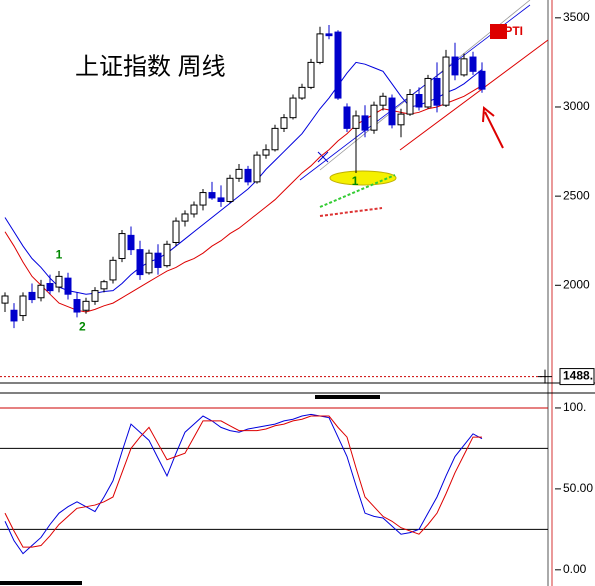 The image size is (595, 586). I want to click on y-tick-label: 3000, so click(576, 106).